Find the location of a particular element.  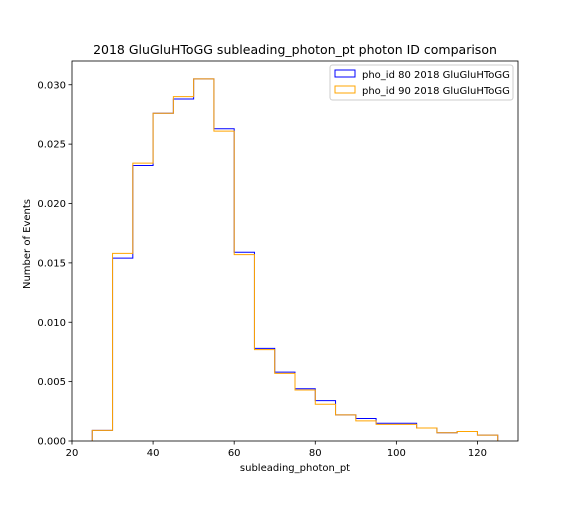

x-tick-label: 100 is located at coordinates (396, 453).